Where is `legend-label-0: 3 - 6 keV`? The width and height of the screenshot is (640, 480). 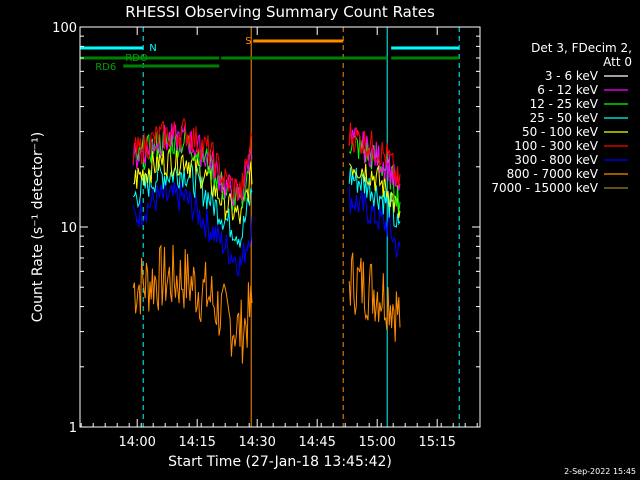
legend-label-0: 3 - 6 keV is located at coordinates (572, 76).